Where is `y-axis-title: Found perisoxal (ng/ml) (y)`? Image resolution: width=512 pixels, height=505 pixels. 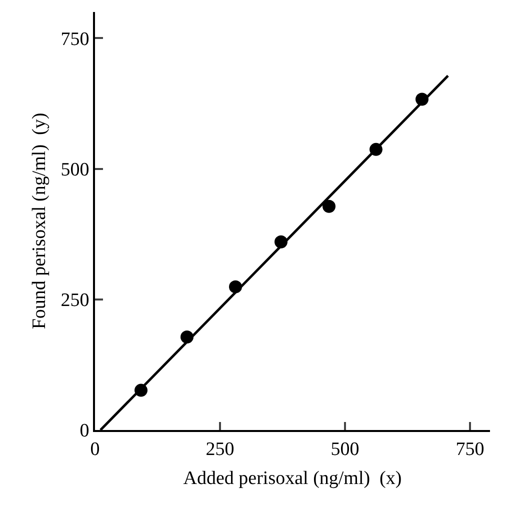 y-axis-title: Found perisoxal (ng/ml) (y) is located at coordinates (39, 221).